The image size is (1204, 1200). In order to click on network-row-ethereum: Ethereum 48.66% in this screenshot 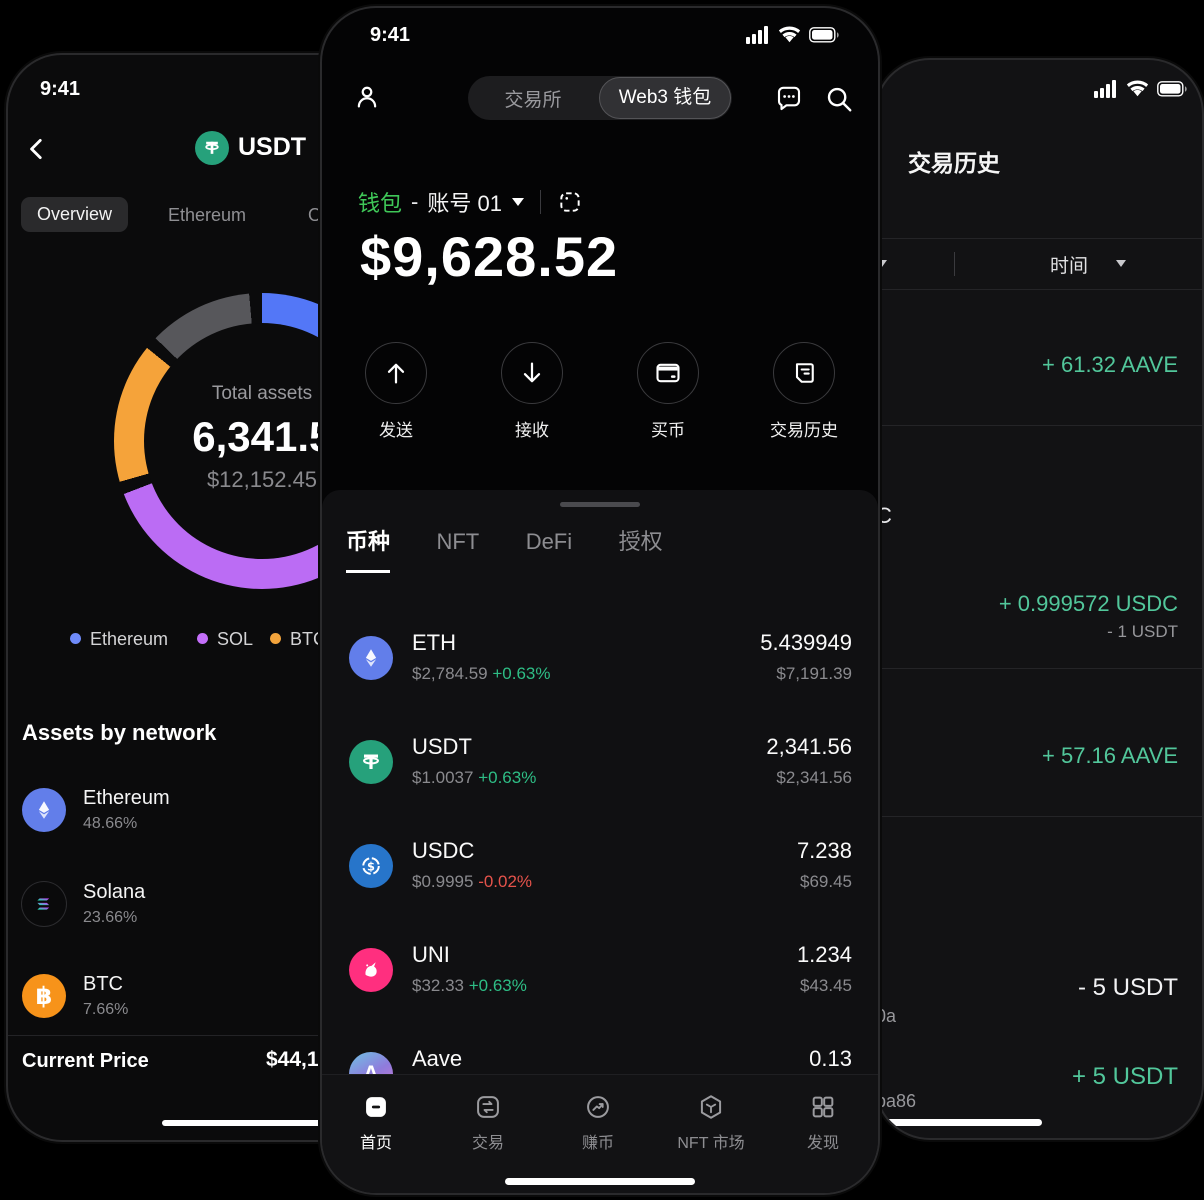, I will do `click(96, 810)`.